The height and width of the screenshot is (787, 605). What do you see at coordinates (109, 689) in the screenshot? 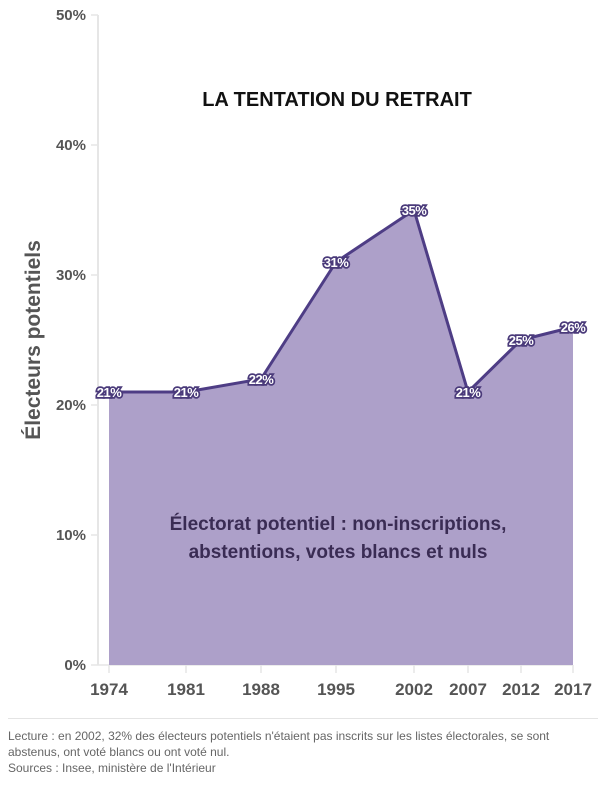
I see `x-tick-label: 1974` at bounding box center [109, 689].